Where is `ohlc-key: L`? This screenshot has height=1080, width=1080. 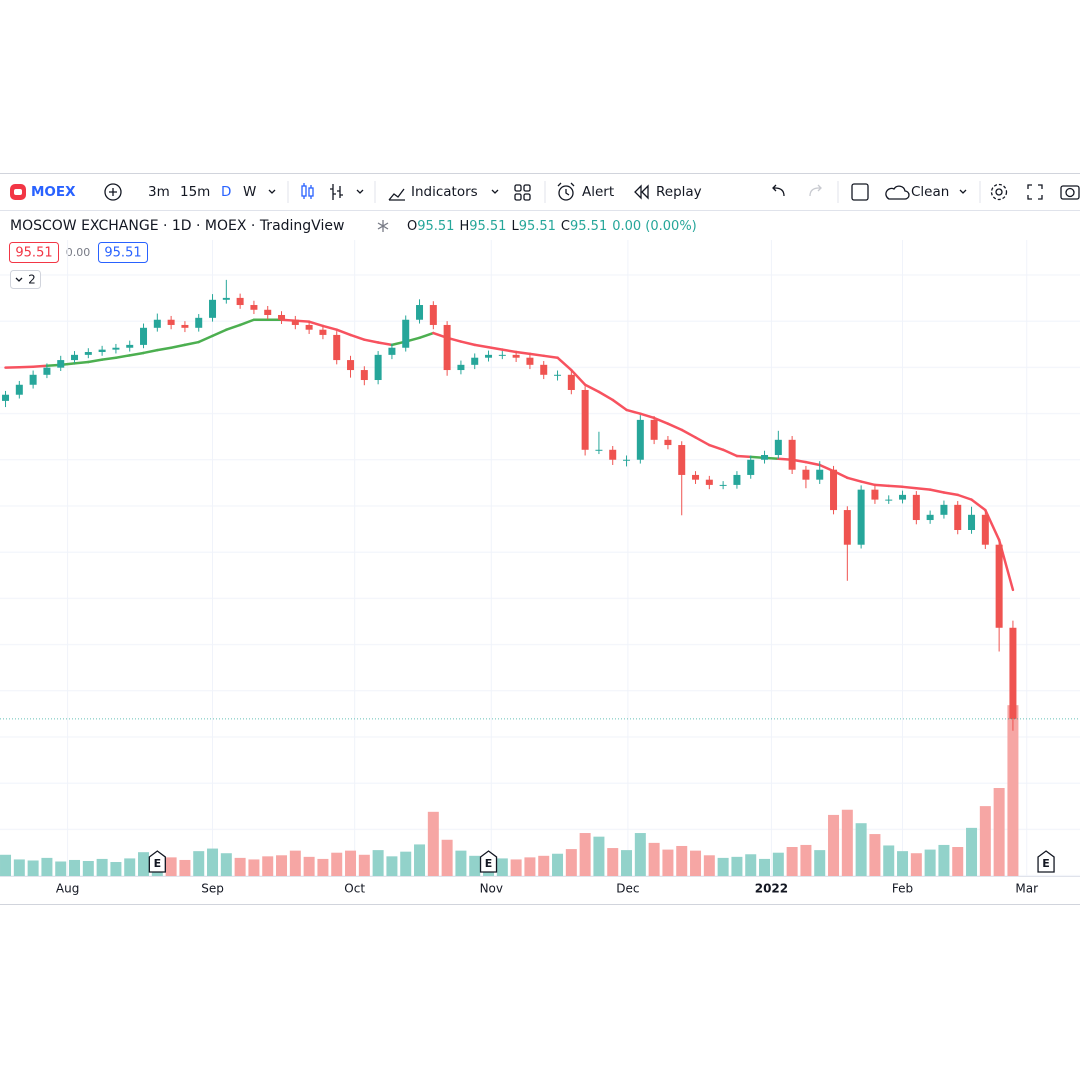 ohlc-key: L is located at coordinates (515, 226).